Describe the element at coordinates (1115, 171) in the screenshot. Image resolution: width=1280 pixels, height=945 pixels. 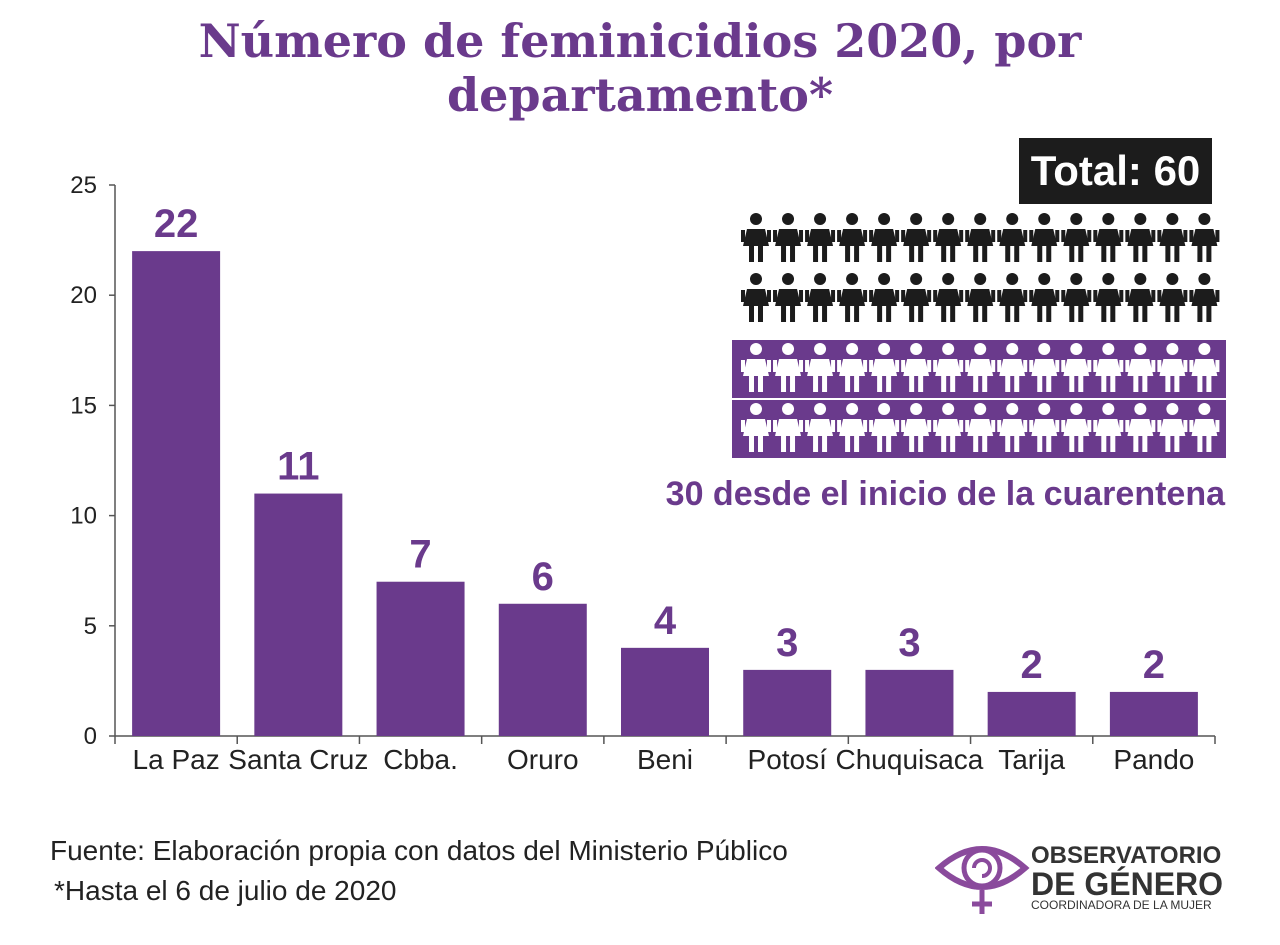
I see `total-badge: Total: 60` at that location.